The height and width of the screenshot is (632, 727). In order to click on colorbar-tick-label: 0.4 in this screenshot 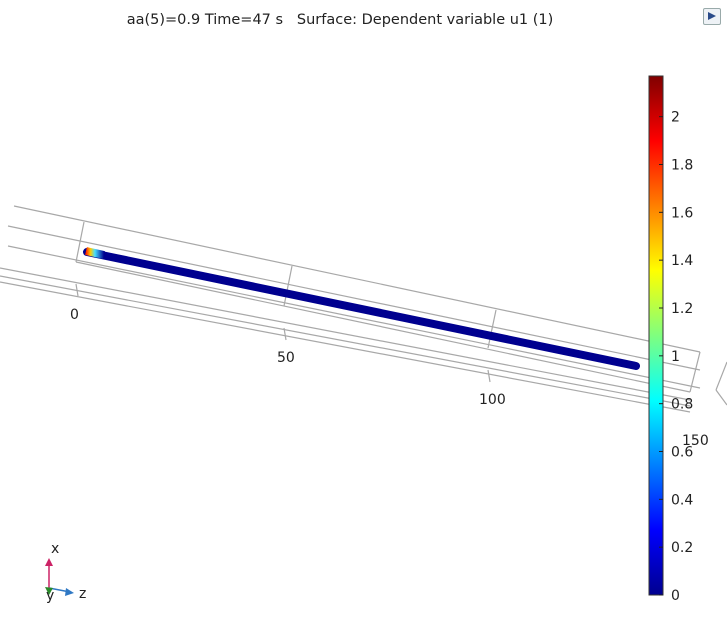, I will do `click(682, 500)`.